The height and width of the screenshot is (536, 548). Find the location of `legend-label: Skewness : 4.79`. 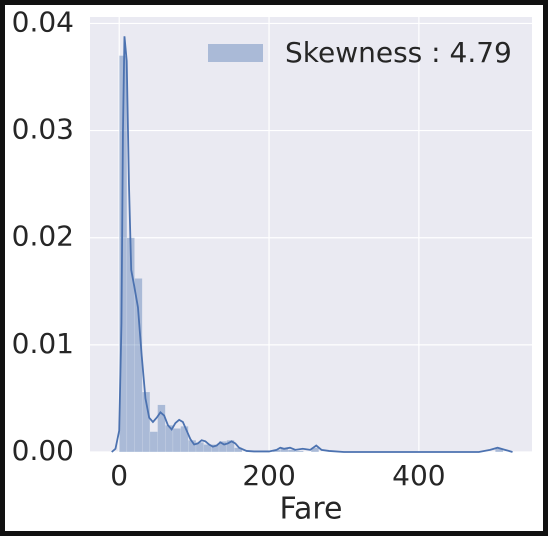

legend-label: Skewness : 4.79 is located at coordinates (398, 52).